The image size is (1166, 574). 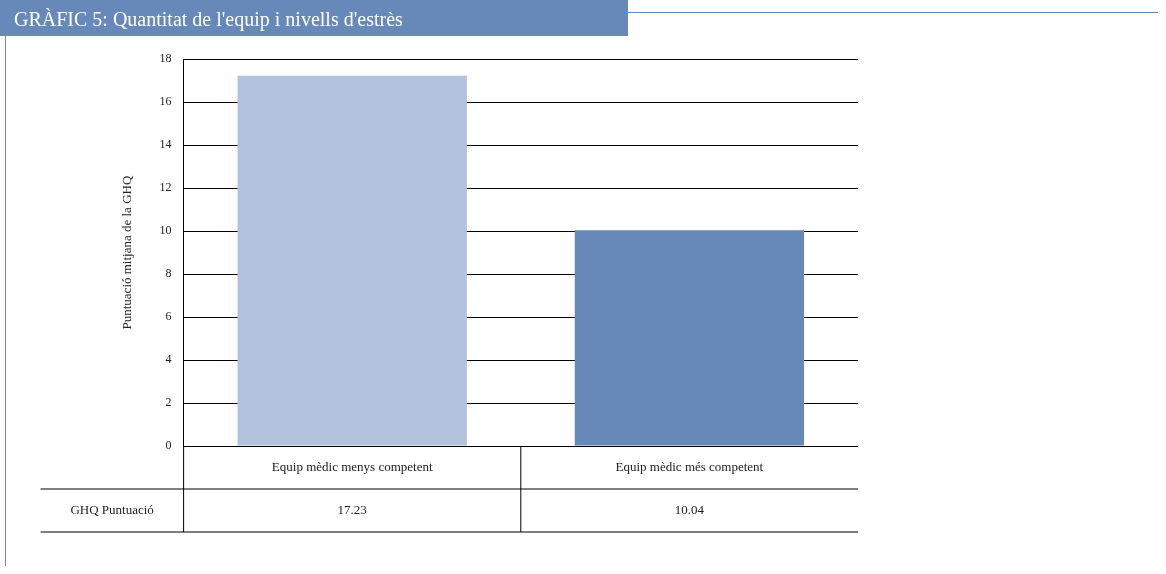 What do you see at coordinates (168, 316) in the screenshot?
I see `y-tick-label: 6` at bounding box center [168, 316].